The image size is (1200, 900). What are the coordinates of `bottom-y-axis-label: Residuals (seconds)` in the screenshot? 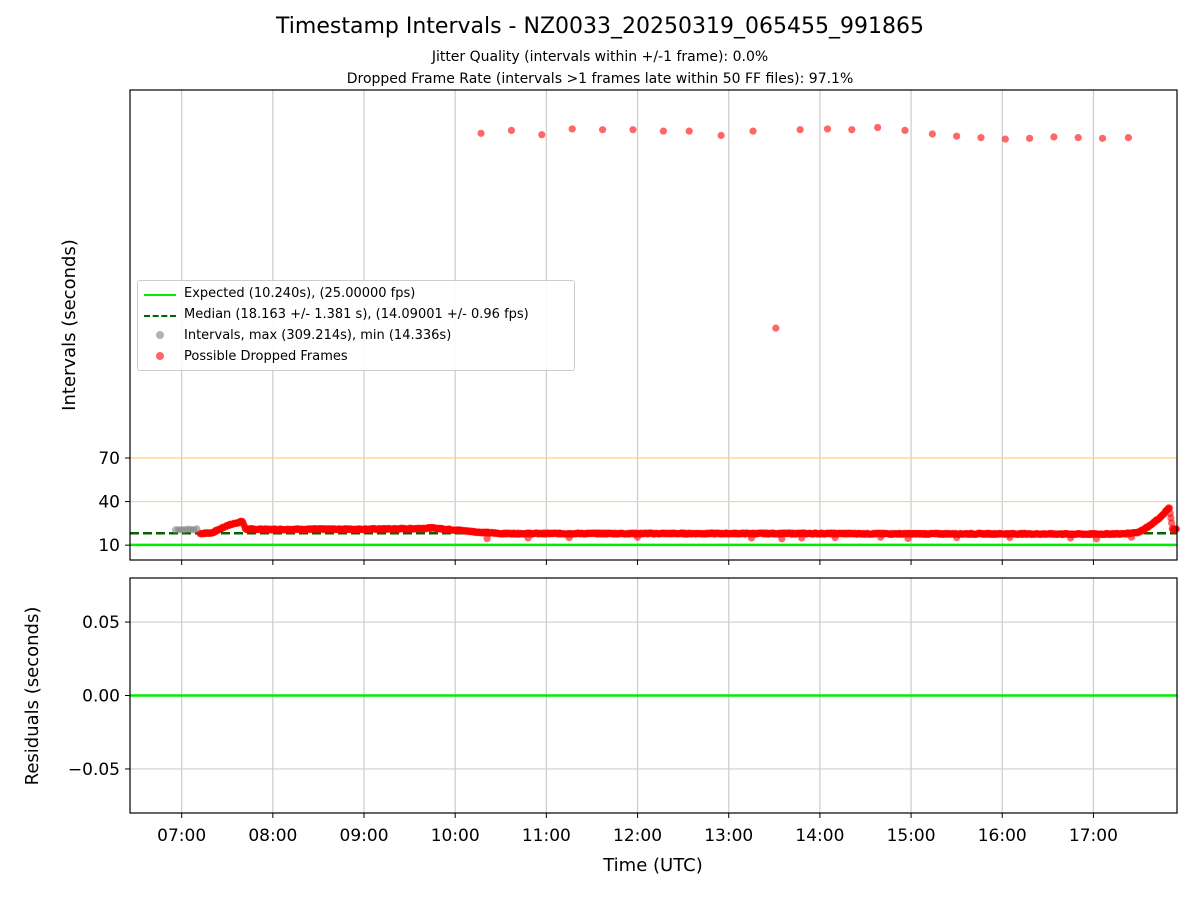 It's located at (32, 696).